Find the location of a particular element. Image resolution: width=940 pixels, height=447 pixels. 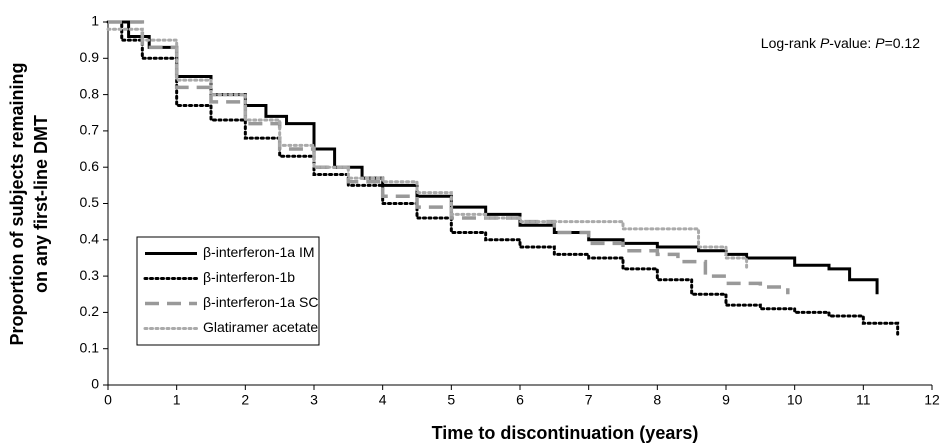

y-tick-label: 0.9 is located at coordinates (90, 57).